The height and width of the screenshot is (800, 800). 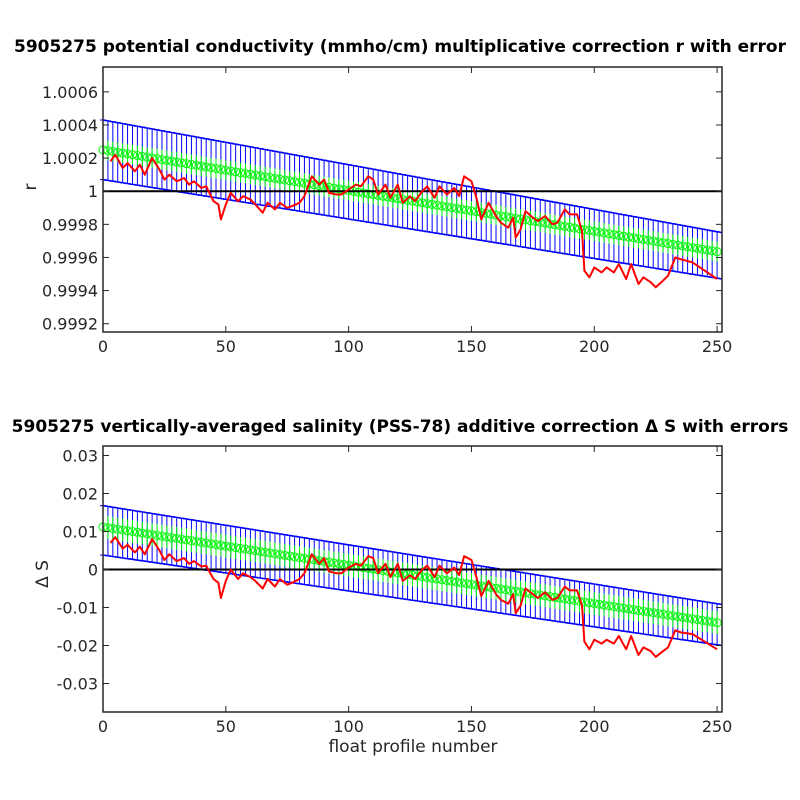 What do you see at coordinates (412, 176) in the screenshot?
I see `conductivity-upper-bound-line` at bounding box center [412, 176].